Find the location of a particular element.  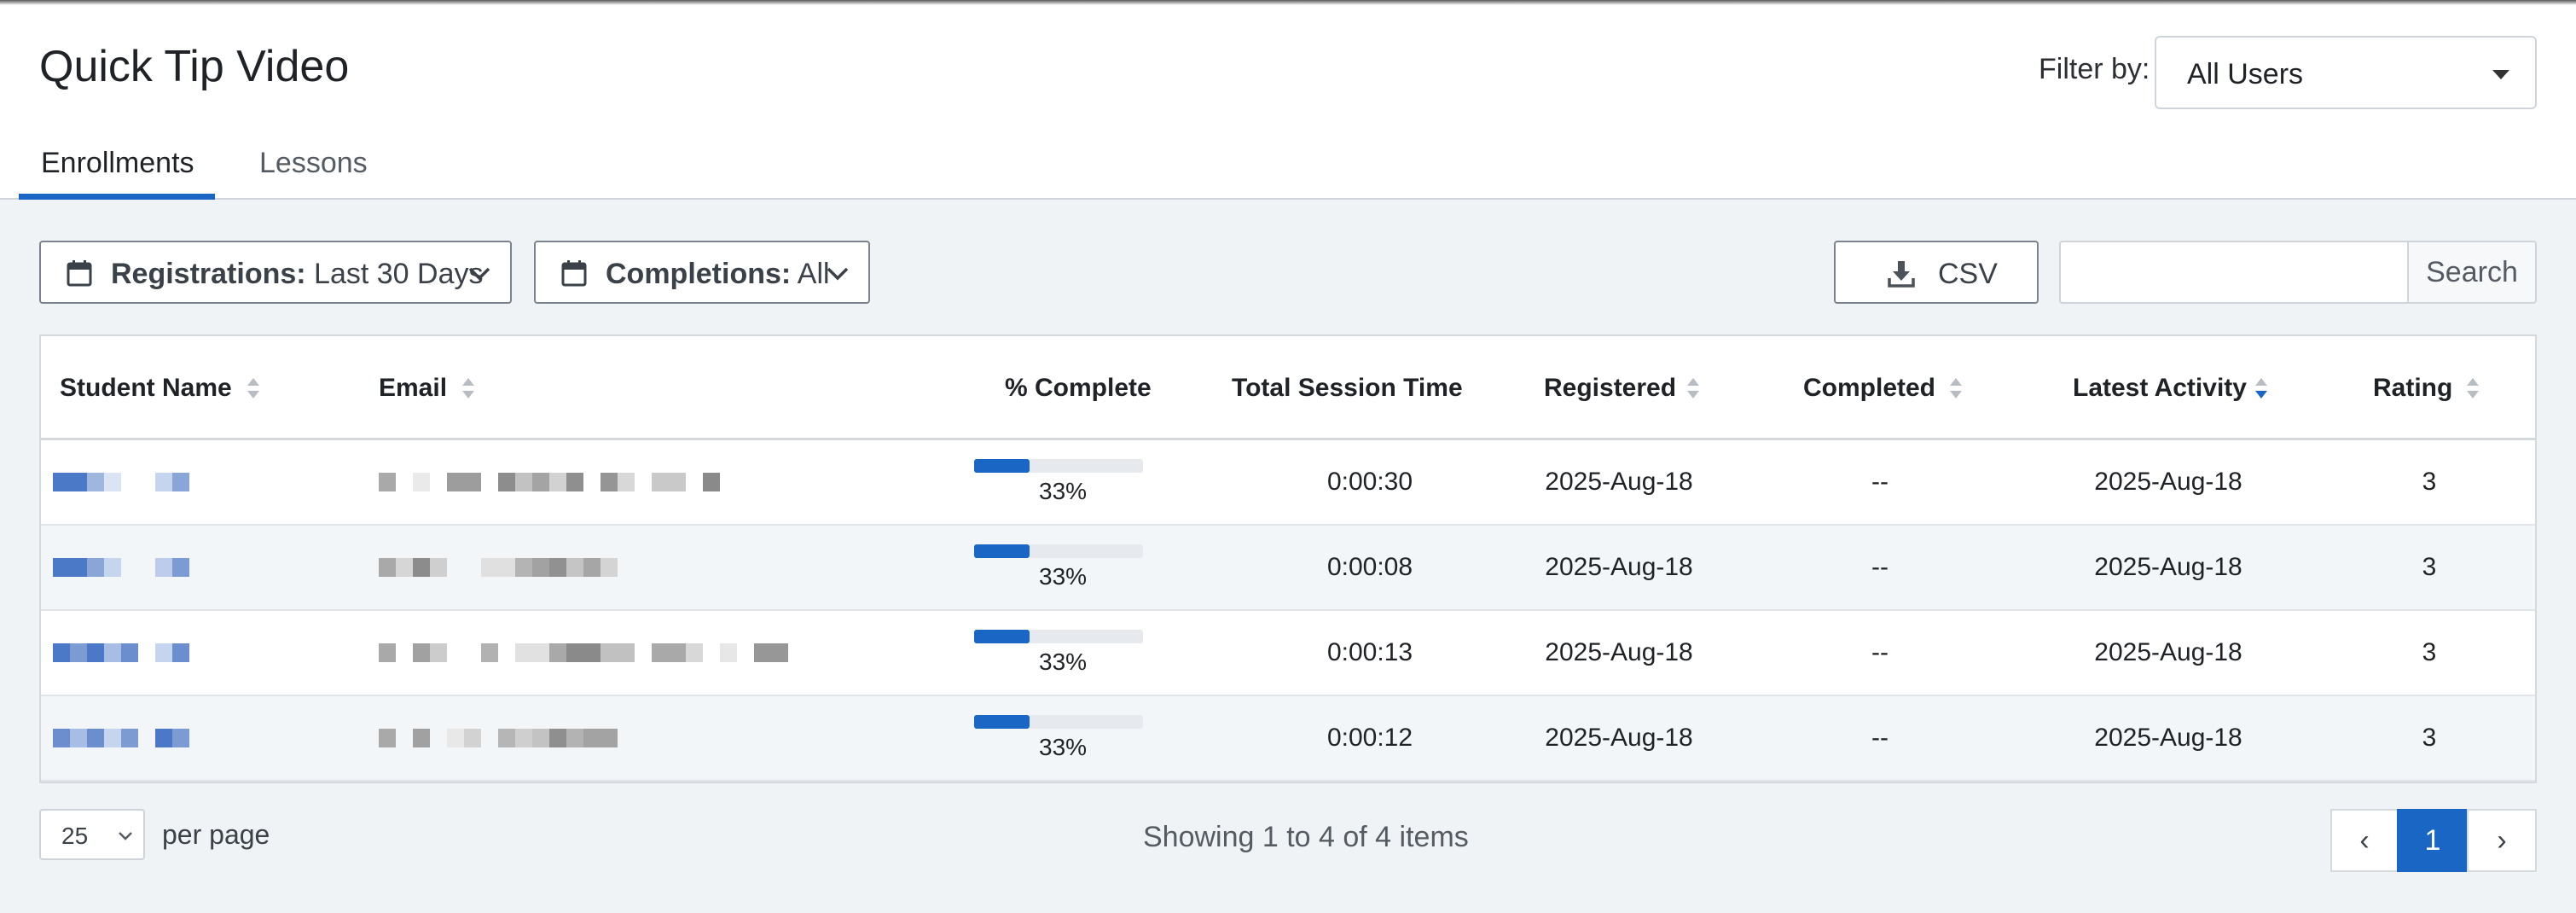

page-1-button: 1 is located at coordinates (2433, 840).